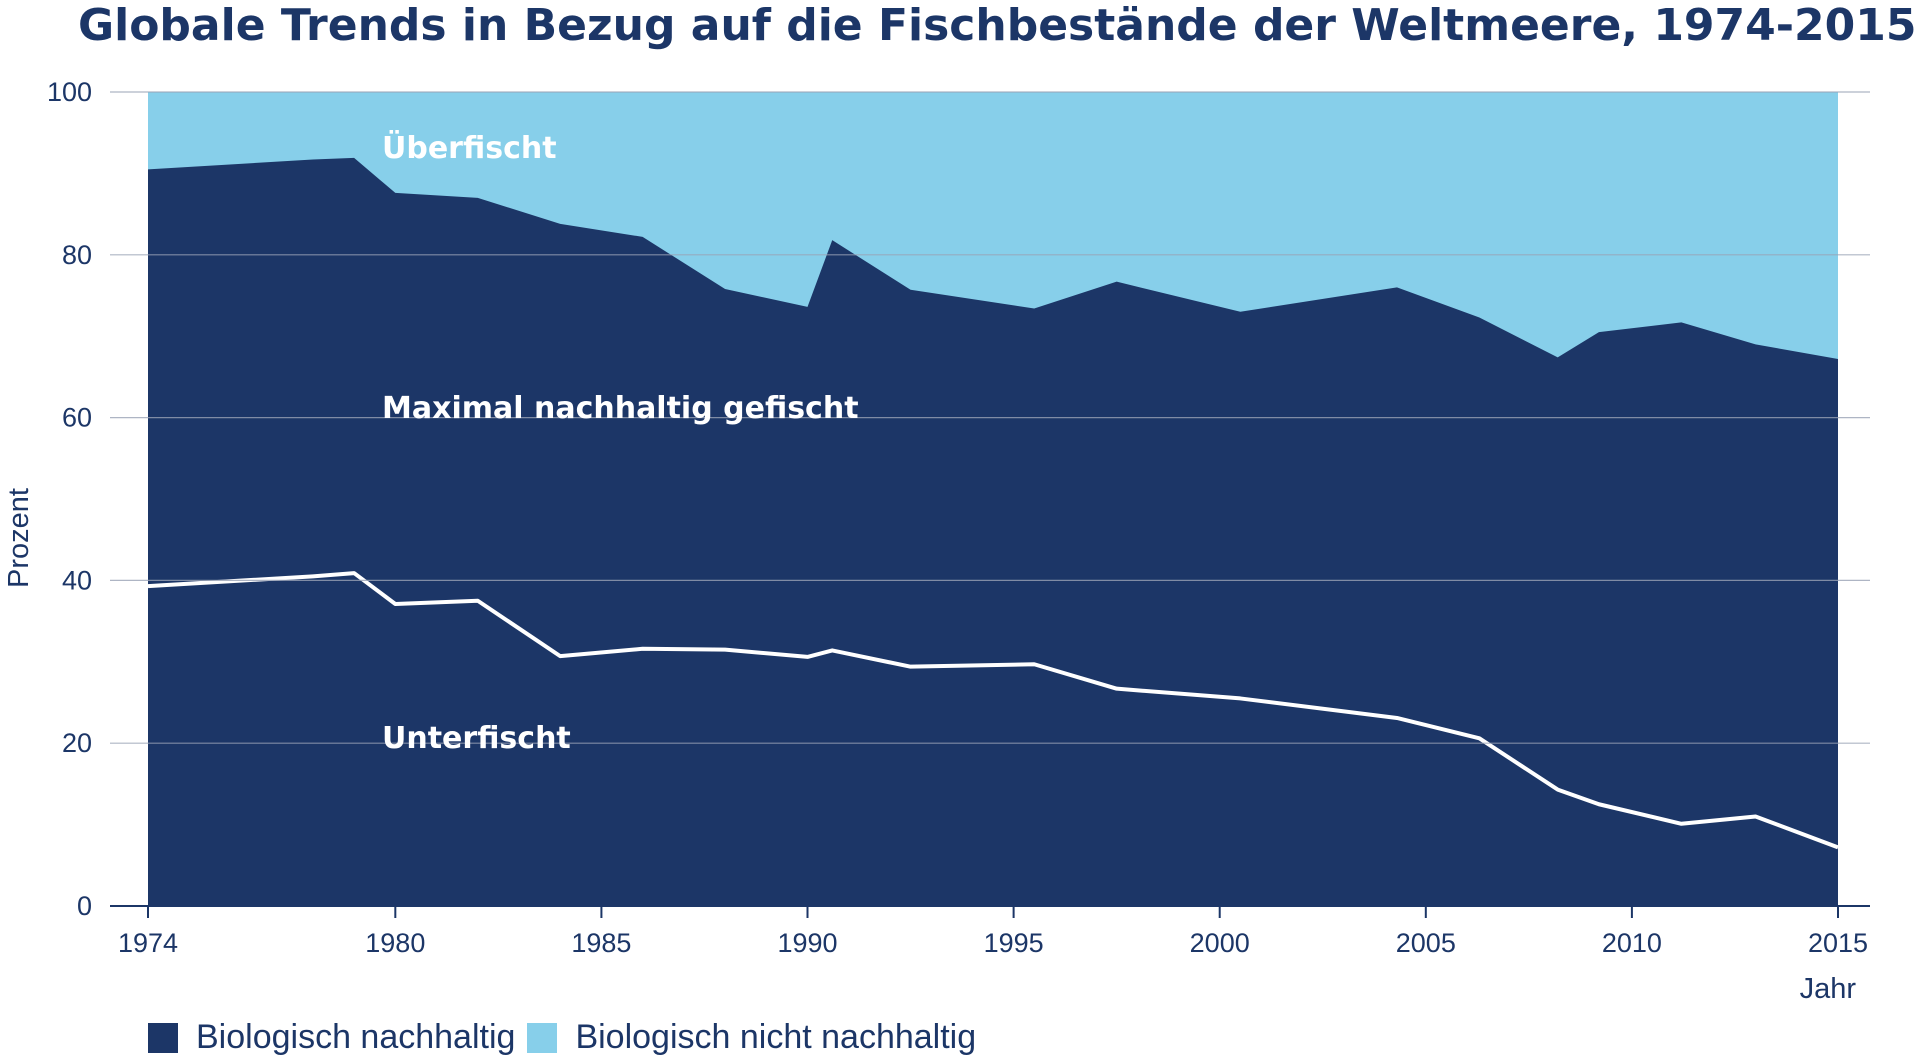  Describe the element at coordinates (1220, 943) in the screenshot. I see `x-tick-label-2000: 2000` at that location.